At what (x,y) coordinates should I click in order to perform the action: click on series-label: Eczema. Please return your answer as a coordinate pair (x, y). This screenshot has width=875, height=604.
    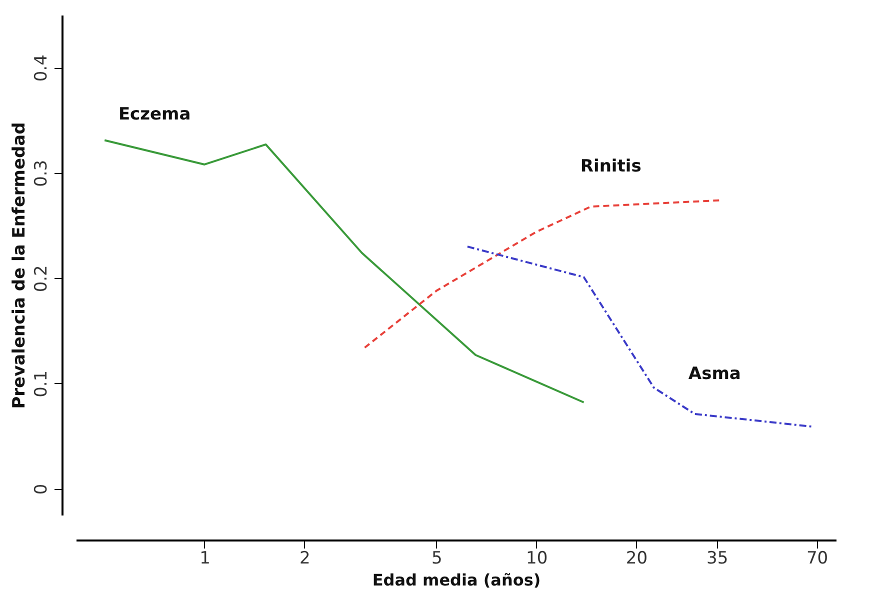
    Looking at the image, I should click on (154, 114).